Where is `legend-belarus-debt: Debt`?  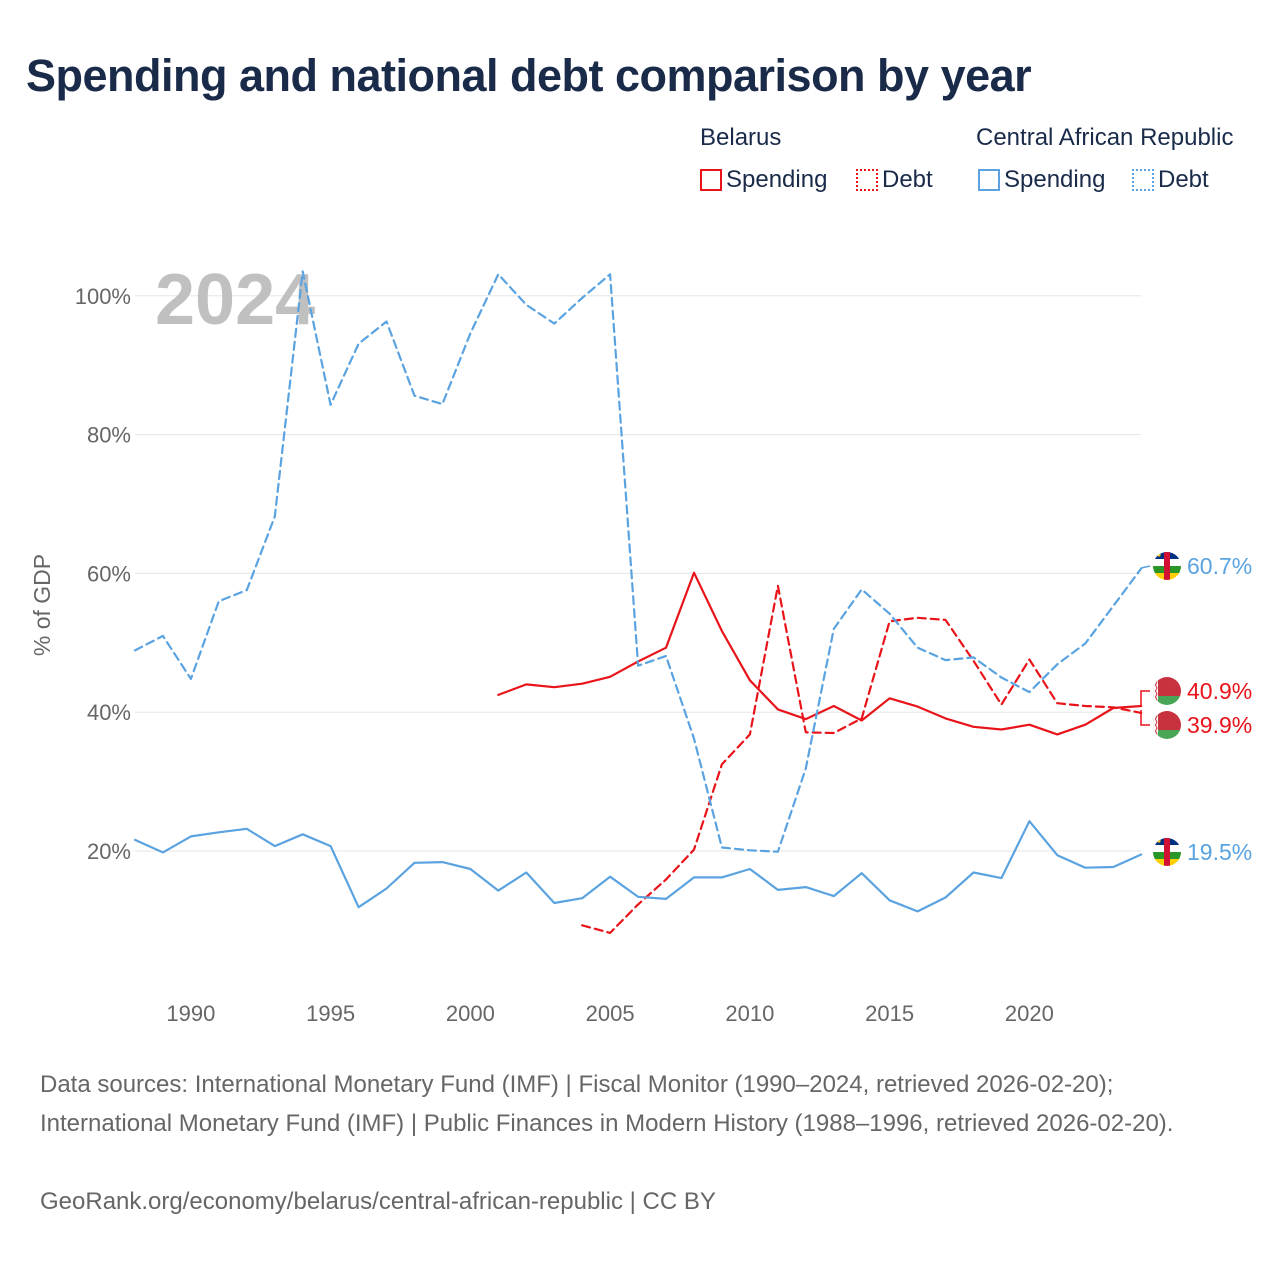 legend-belarus-debt: Debt is located at coordinates (894, 180).